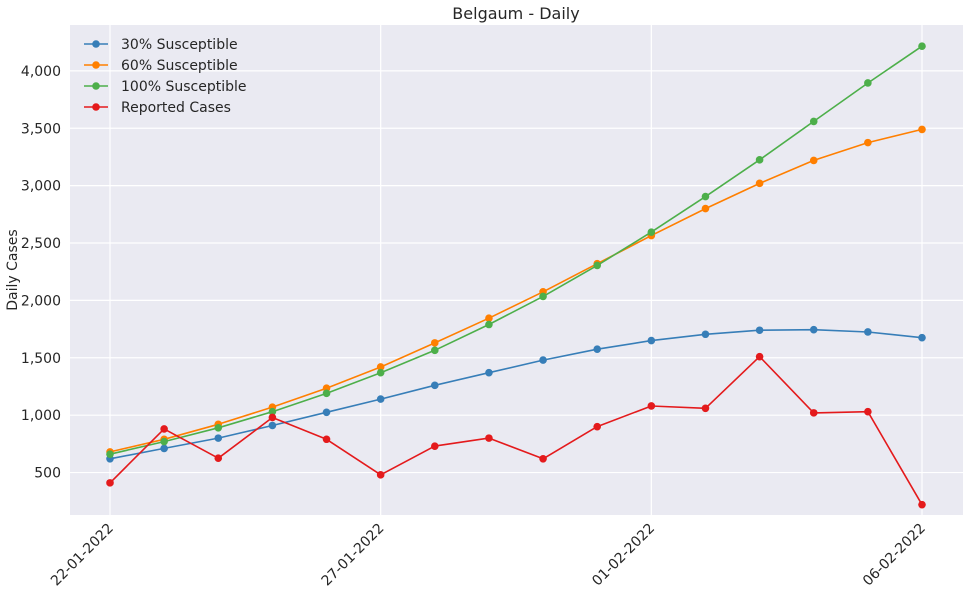 This screenshot has width=969, height=591. I want to click on legend-item: 100% Susceptible, so click(165, 87).